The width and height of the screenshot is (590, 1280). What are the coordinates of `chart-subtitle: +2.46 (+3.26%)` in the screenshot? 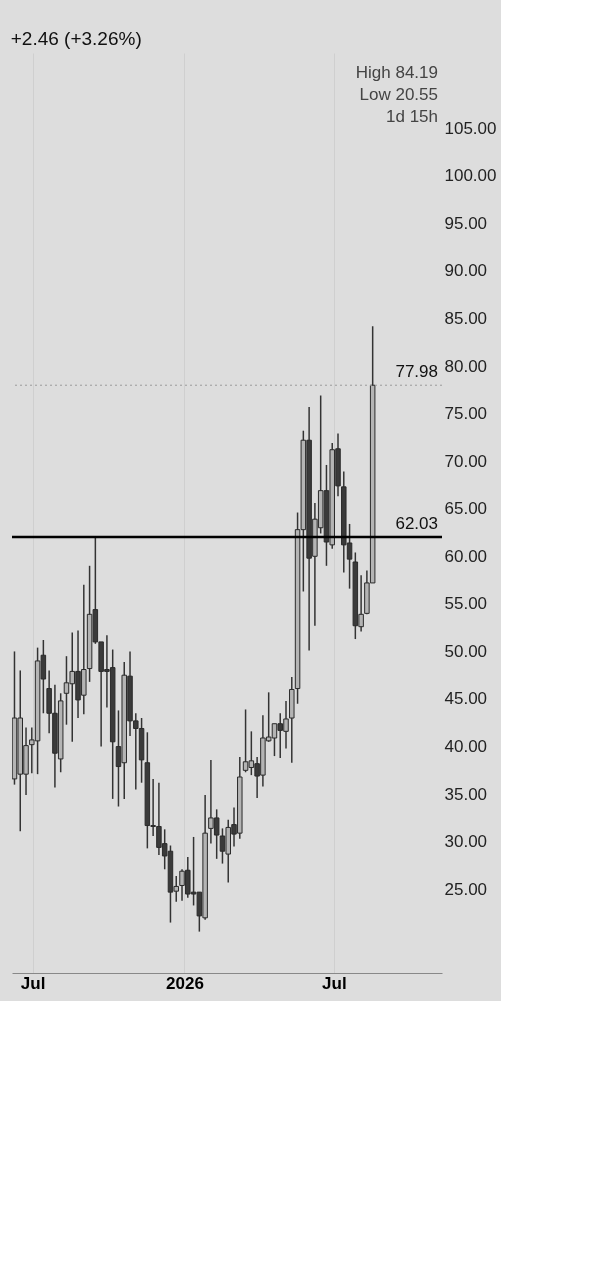 It's located at (76, 38).